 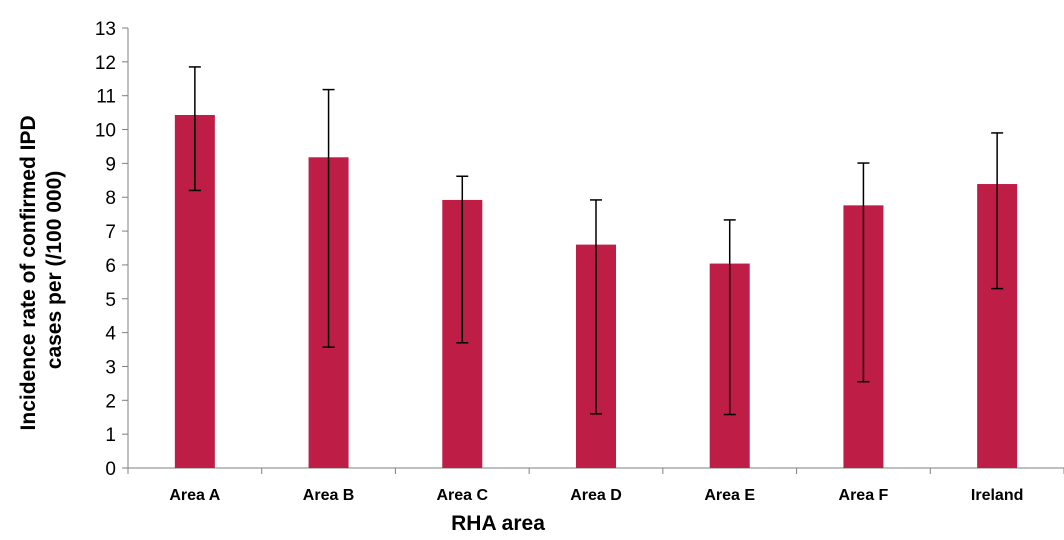 What do you see at coordinates (864, 495) in the screenshot?
I see `x-tick-label: Area F` at bounding box center [864, 495].